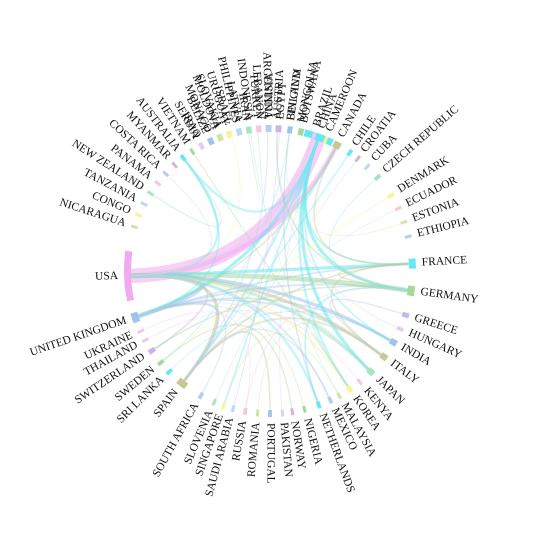 The height and width of the screenshot is (533, 550). Describe the element at coordinates (150, 193) in the screenshot. I see `arc-new-zealand` at that location.